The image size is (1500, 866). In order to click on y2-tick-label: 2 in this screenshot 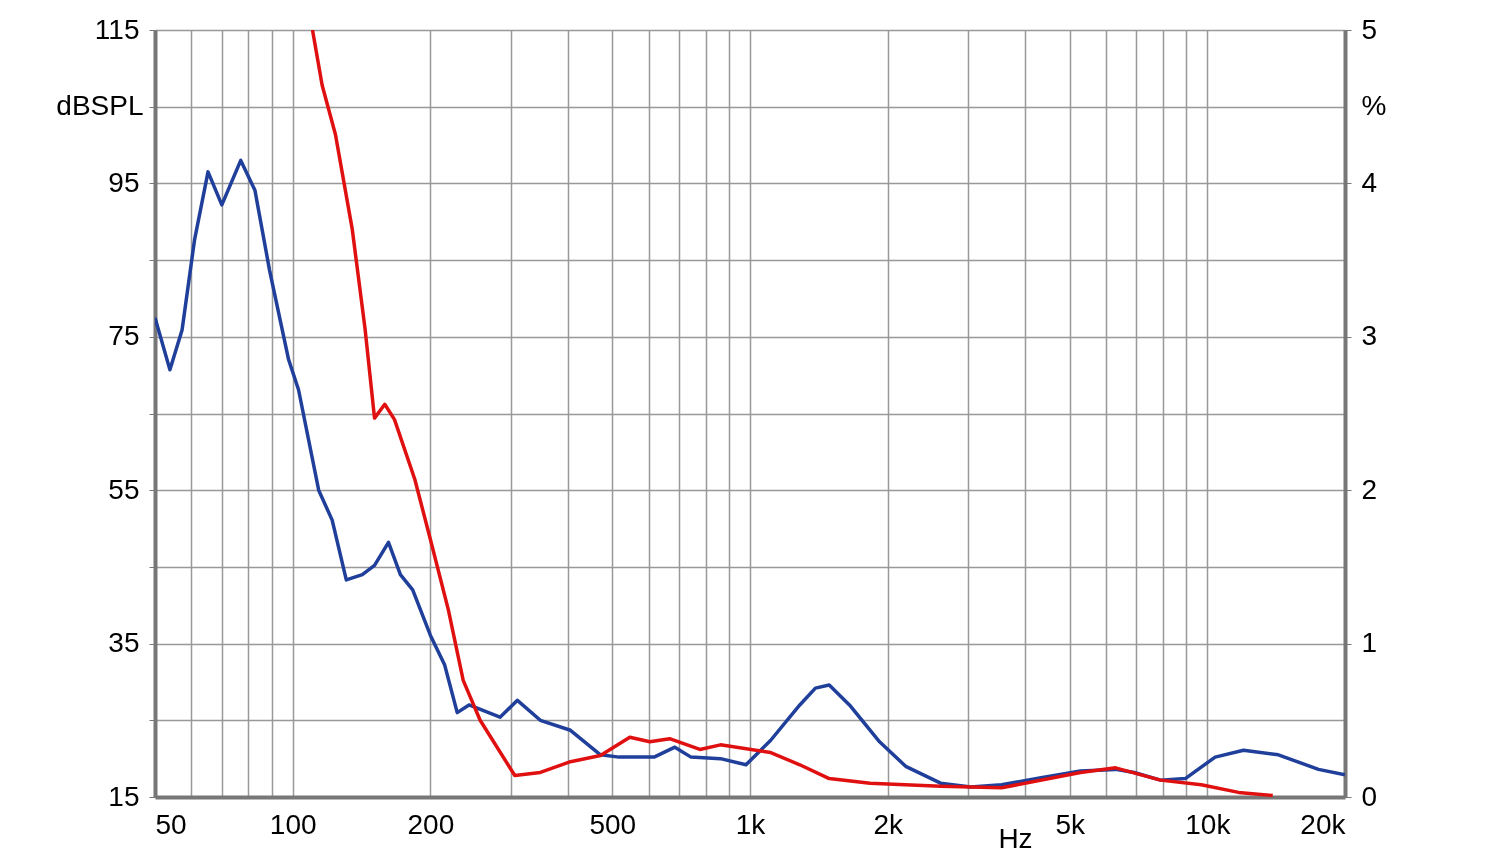, I will do `click(1369, 489)`.